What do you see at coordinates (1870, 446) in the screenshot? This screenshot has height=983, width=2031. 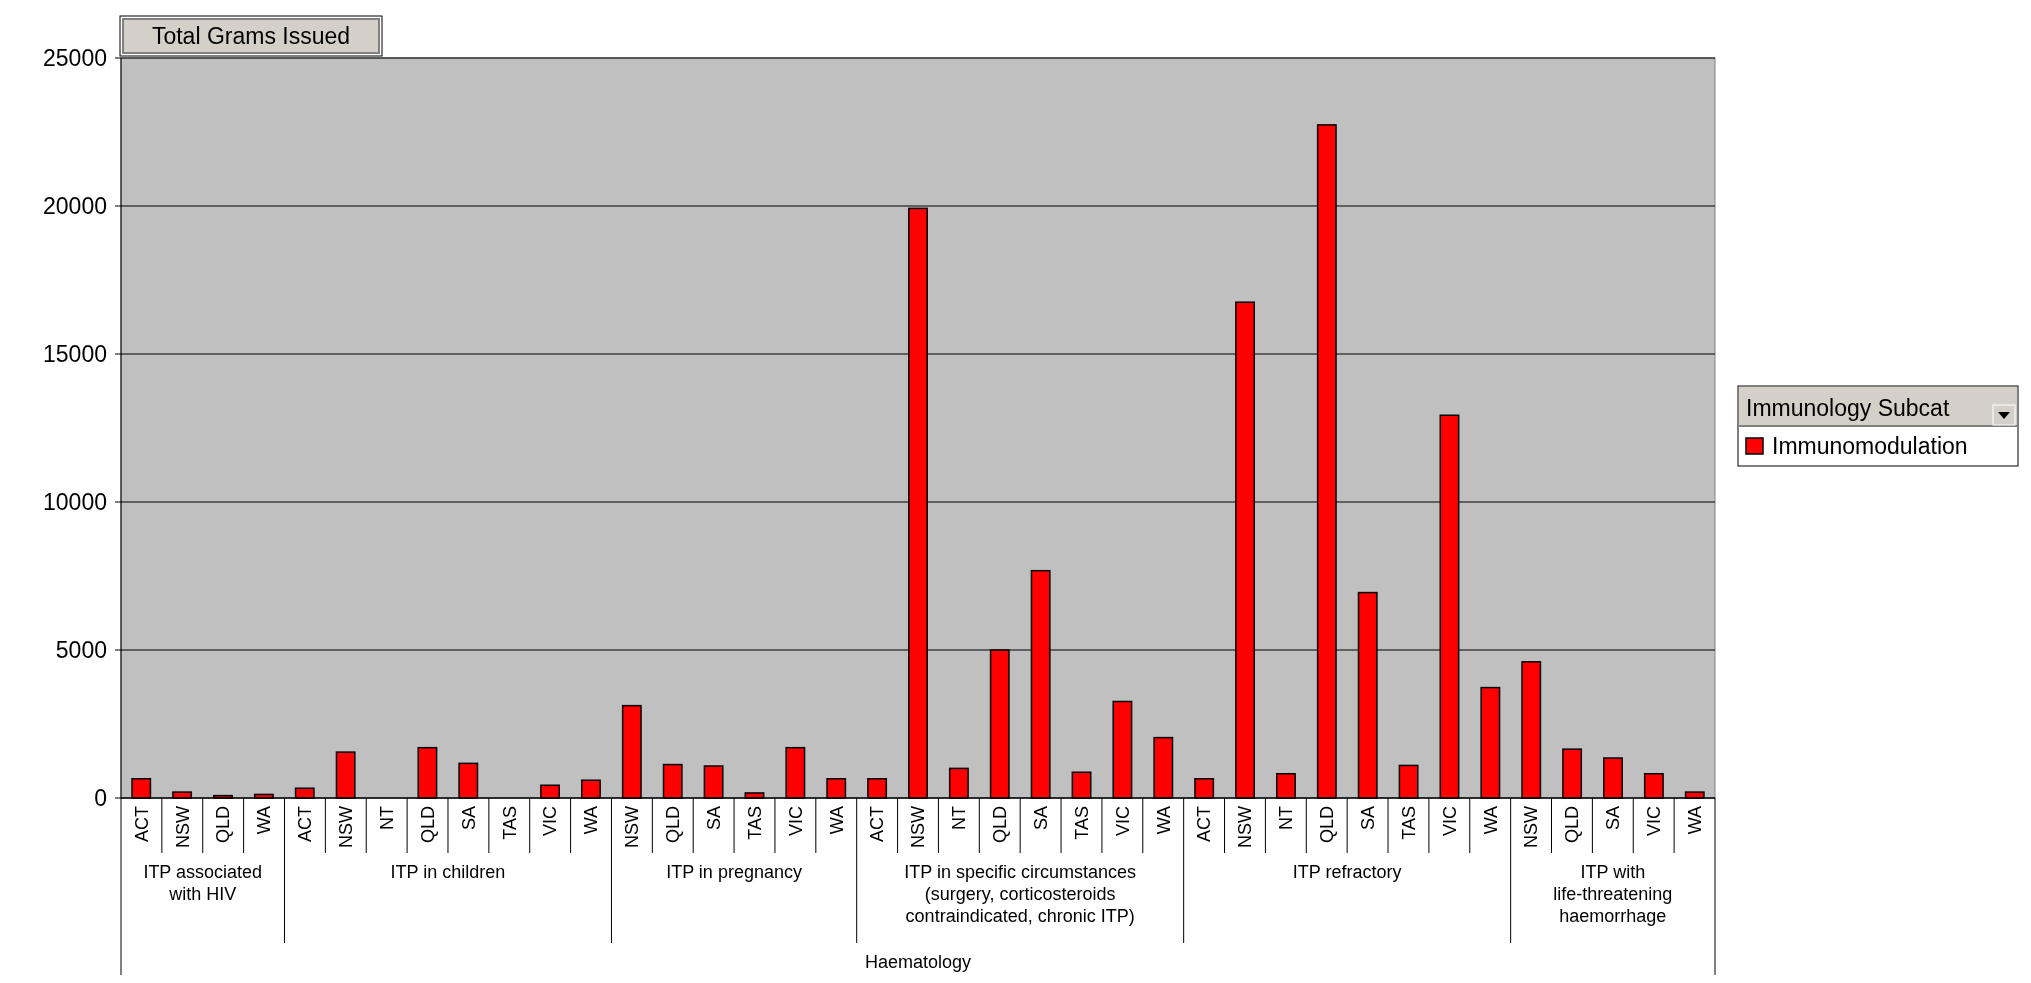 I see `legend-label: Immunomodulation` at bounding box center [1870, 446].